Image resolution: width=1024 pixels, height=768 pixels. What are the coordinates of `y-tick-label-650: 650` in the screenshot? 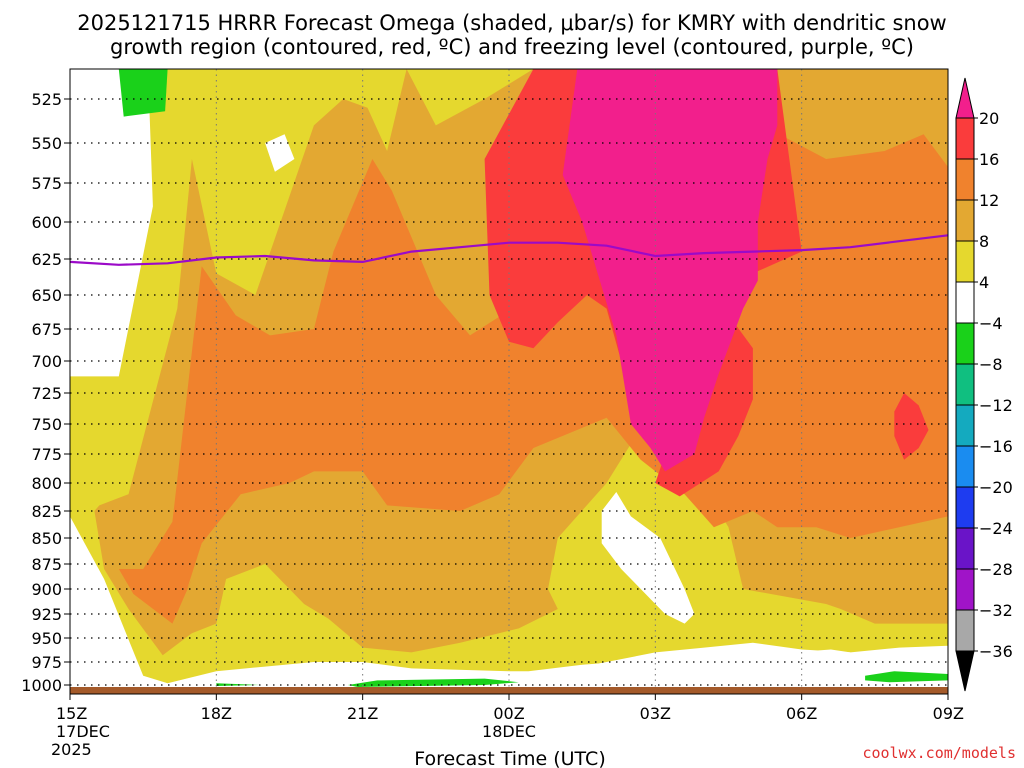 It's located at (46, 295).